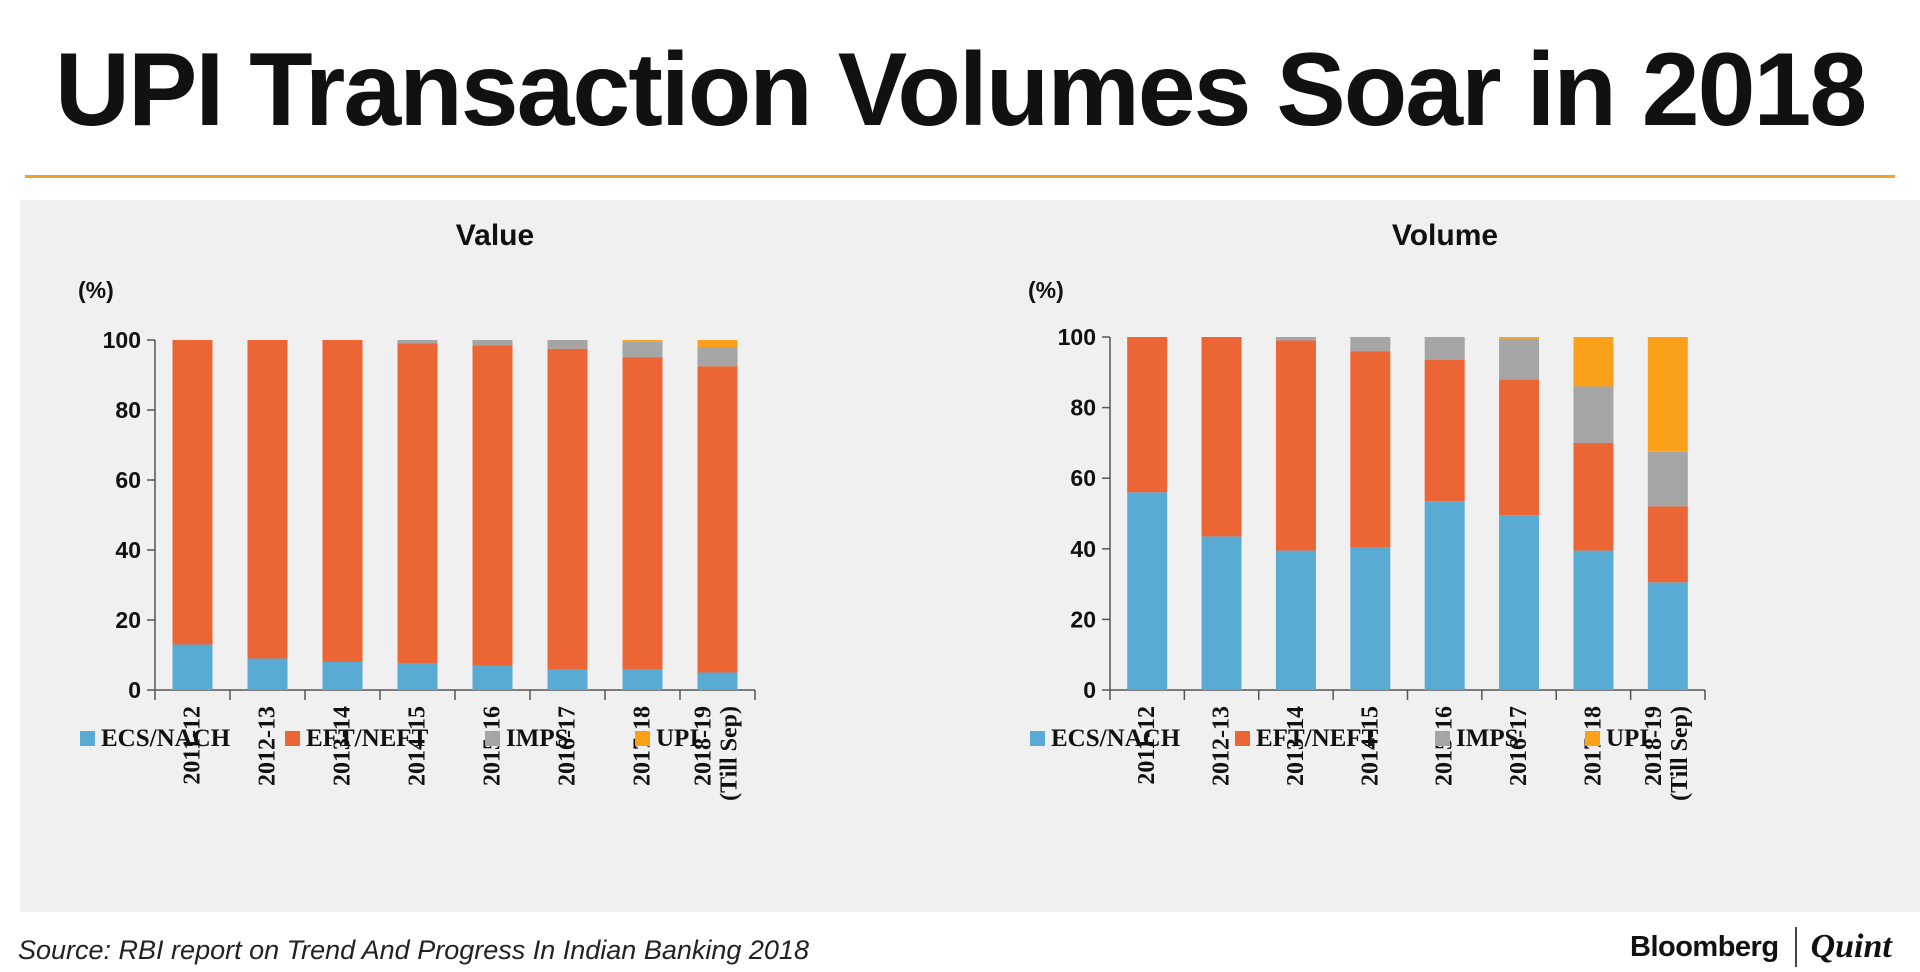 This screenshot has width=1920, height=972. What do you see at coordinates (642, 738) in the screenshot?
I see `value-legend-swatch-upi` at bounding box center [642, 738].